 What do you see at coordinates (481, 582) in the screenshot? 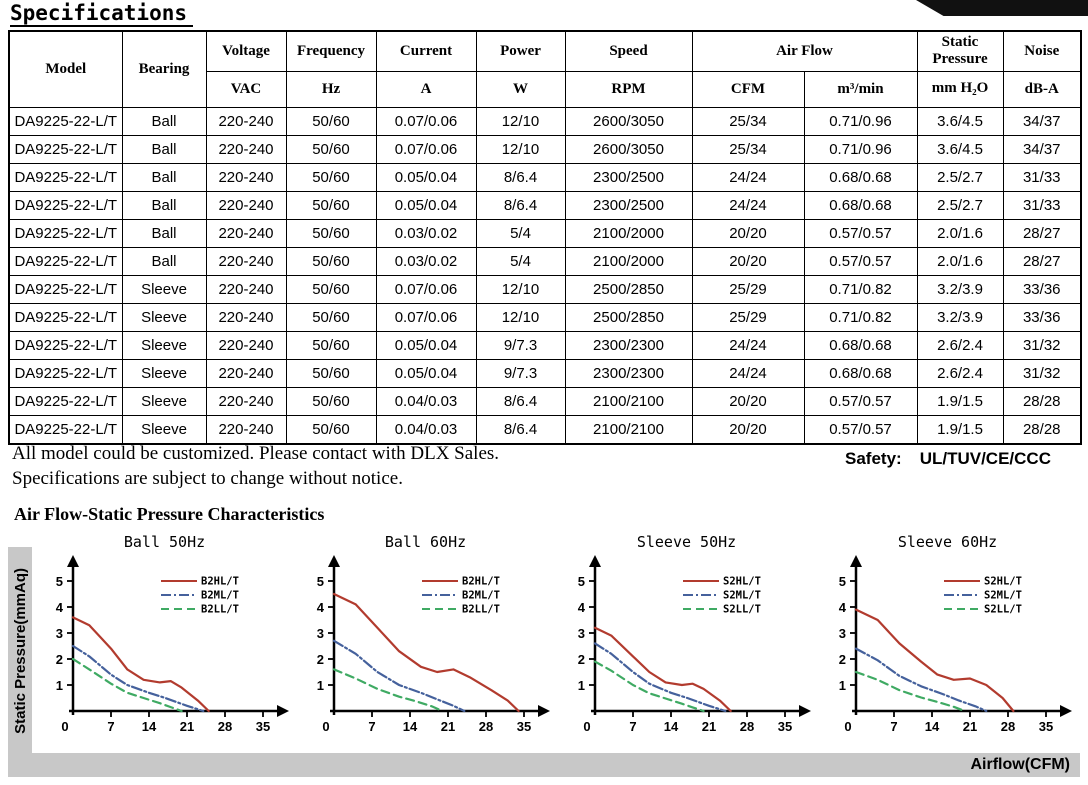
I see `svg-text: B2HL/T` at bounding box center [481, 582].